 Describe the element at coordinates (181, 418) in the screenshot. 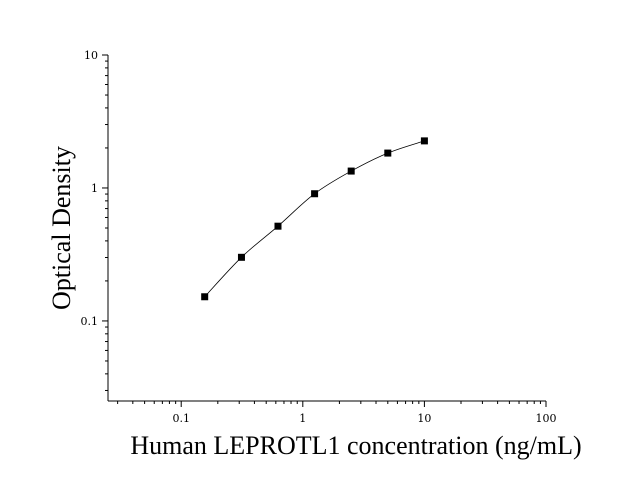

I see `x-tick-label: 0.1` at that location.